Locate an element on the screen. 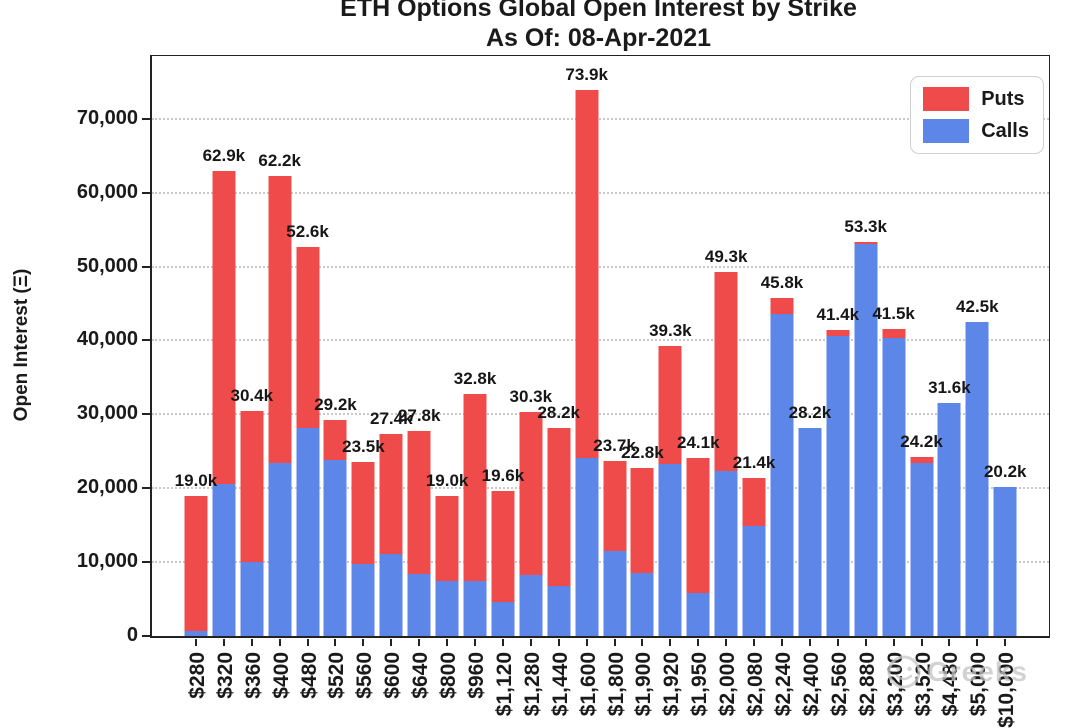  bar-group: 45.8k $2,240 is located at coordinates (782, 386).